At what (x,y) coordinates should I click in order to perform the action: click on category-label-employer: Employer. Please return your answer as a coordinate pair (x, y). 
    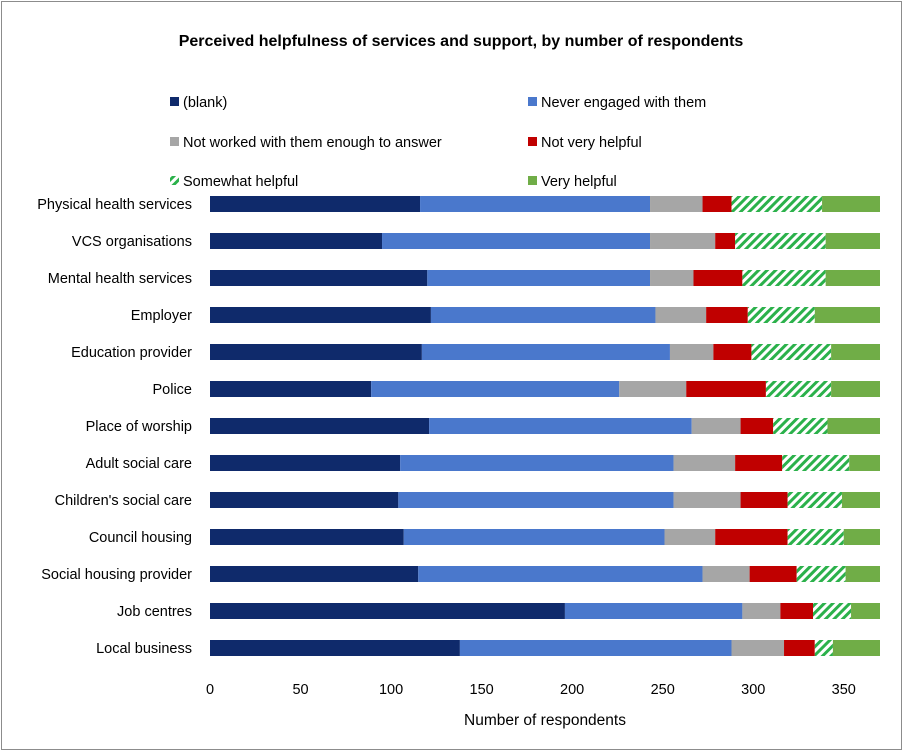
    Looking at the image, I should click on (161, 316).